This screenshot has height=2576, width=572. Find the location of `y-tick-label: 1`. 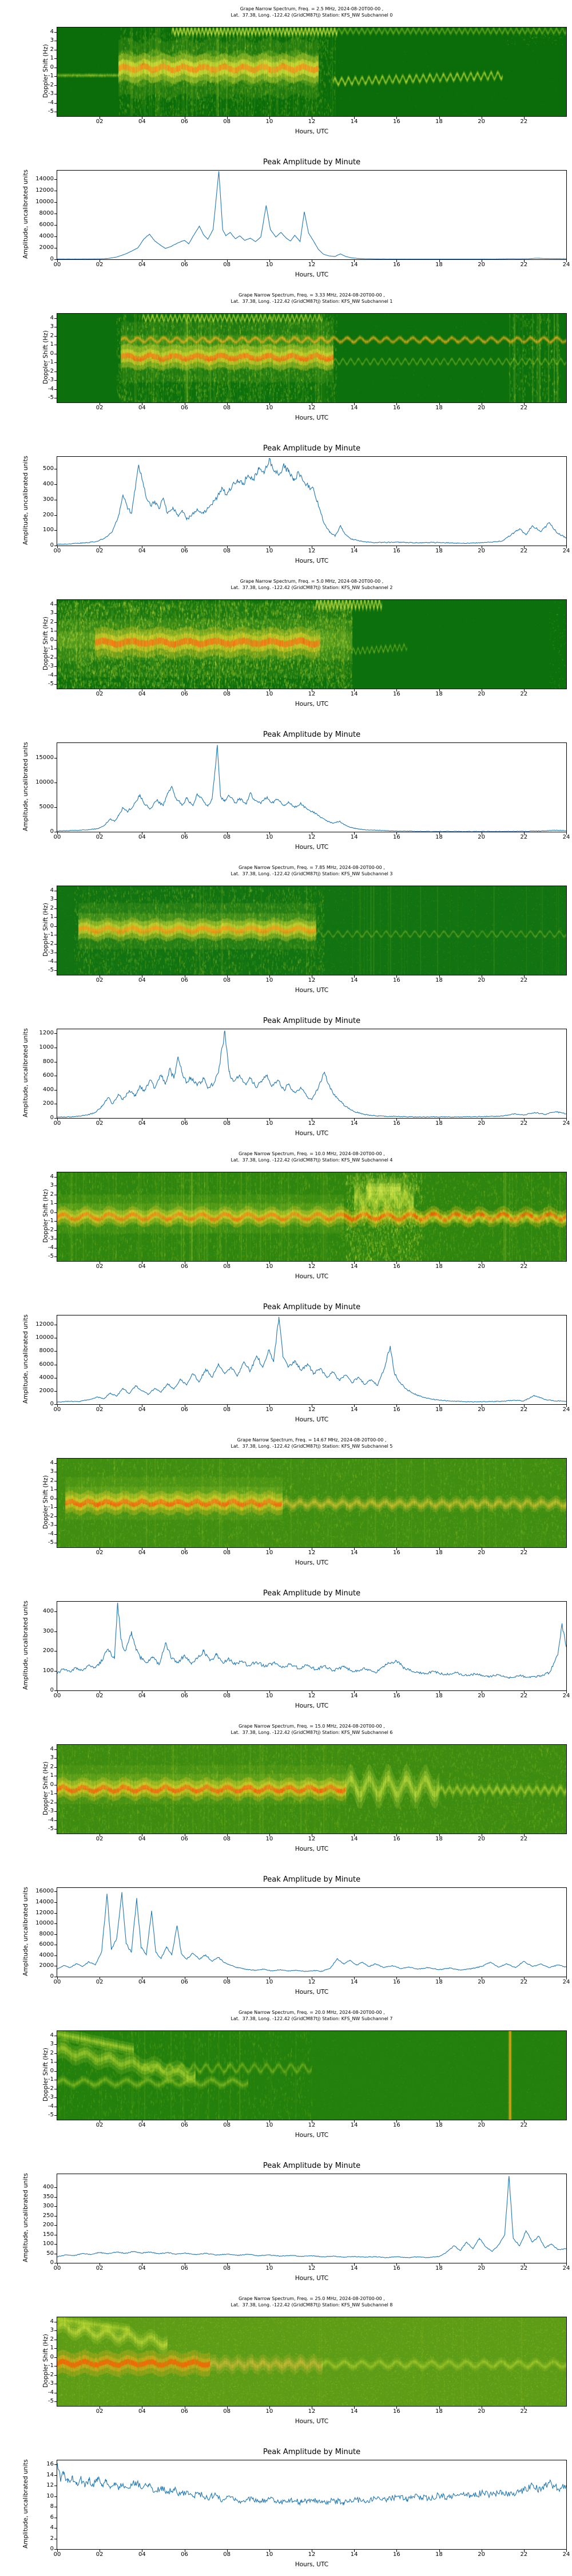

y-tick-label: 1 is located at coordinates (52, 344).